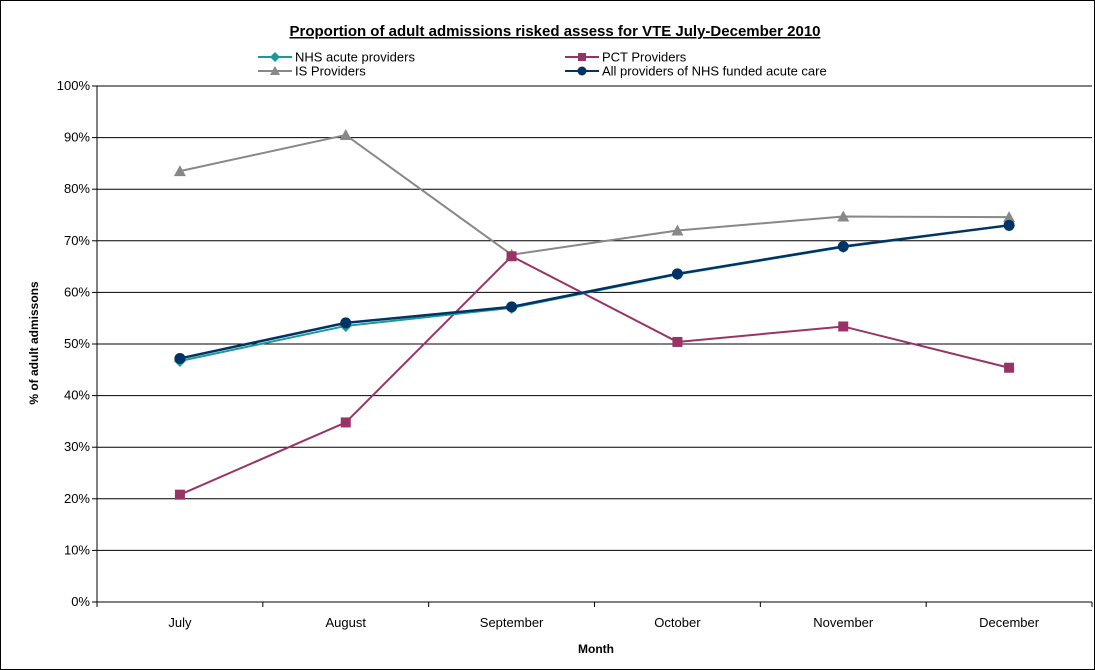 This screenshot has height=670, width=1095. Describe the element at coordinates (77, 395) in the screenshot. I see `y-tick-label: 40%` at that location.